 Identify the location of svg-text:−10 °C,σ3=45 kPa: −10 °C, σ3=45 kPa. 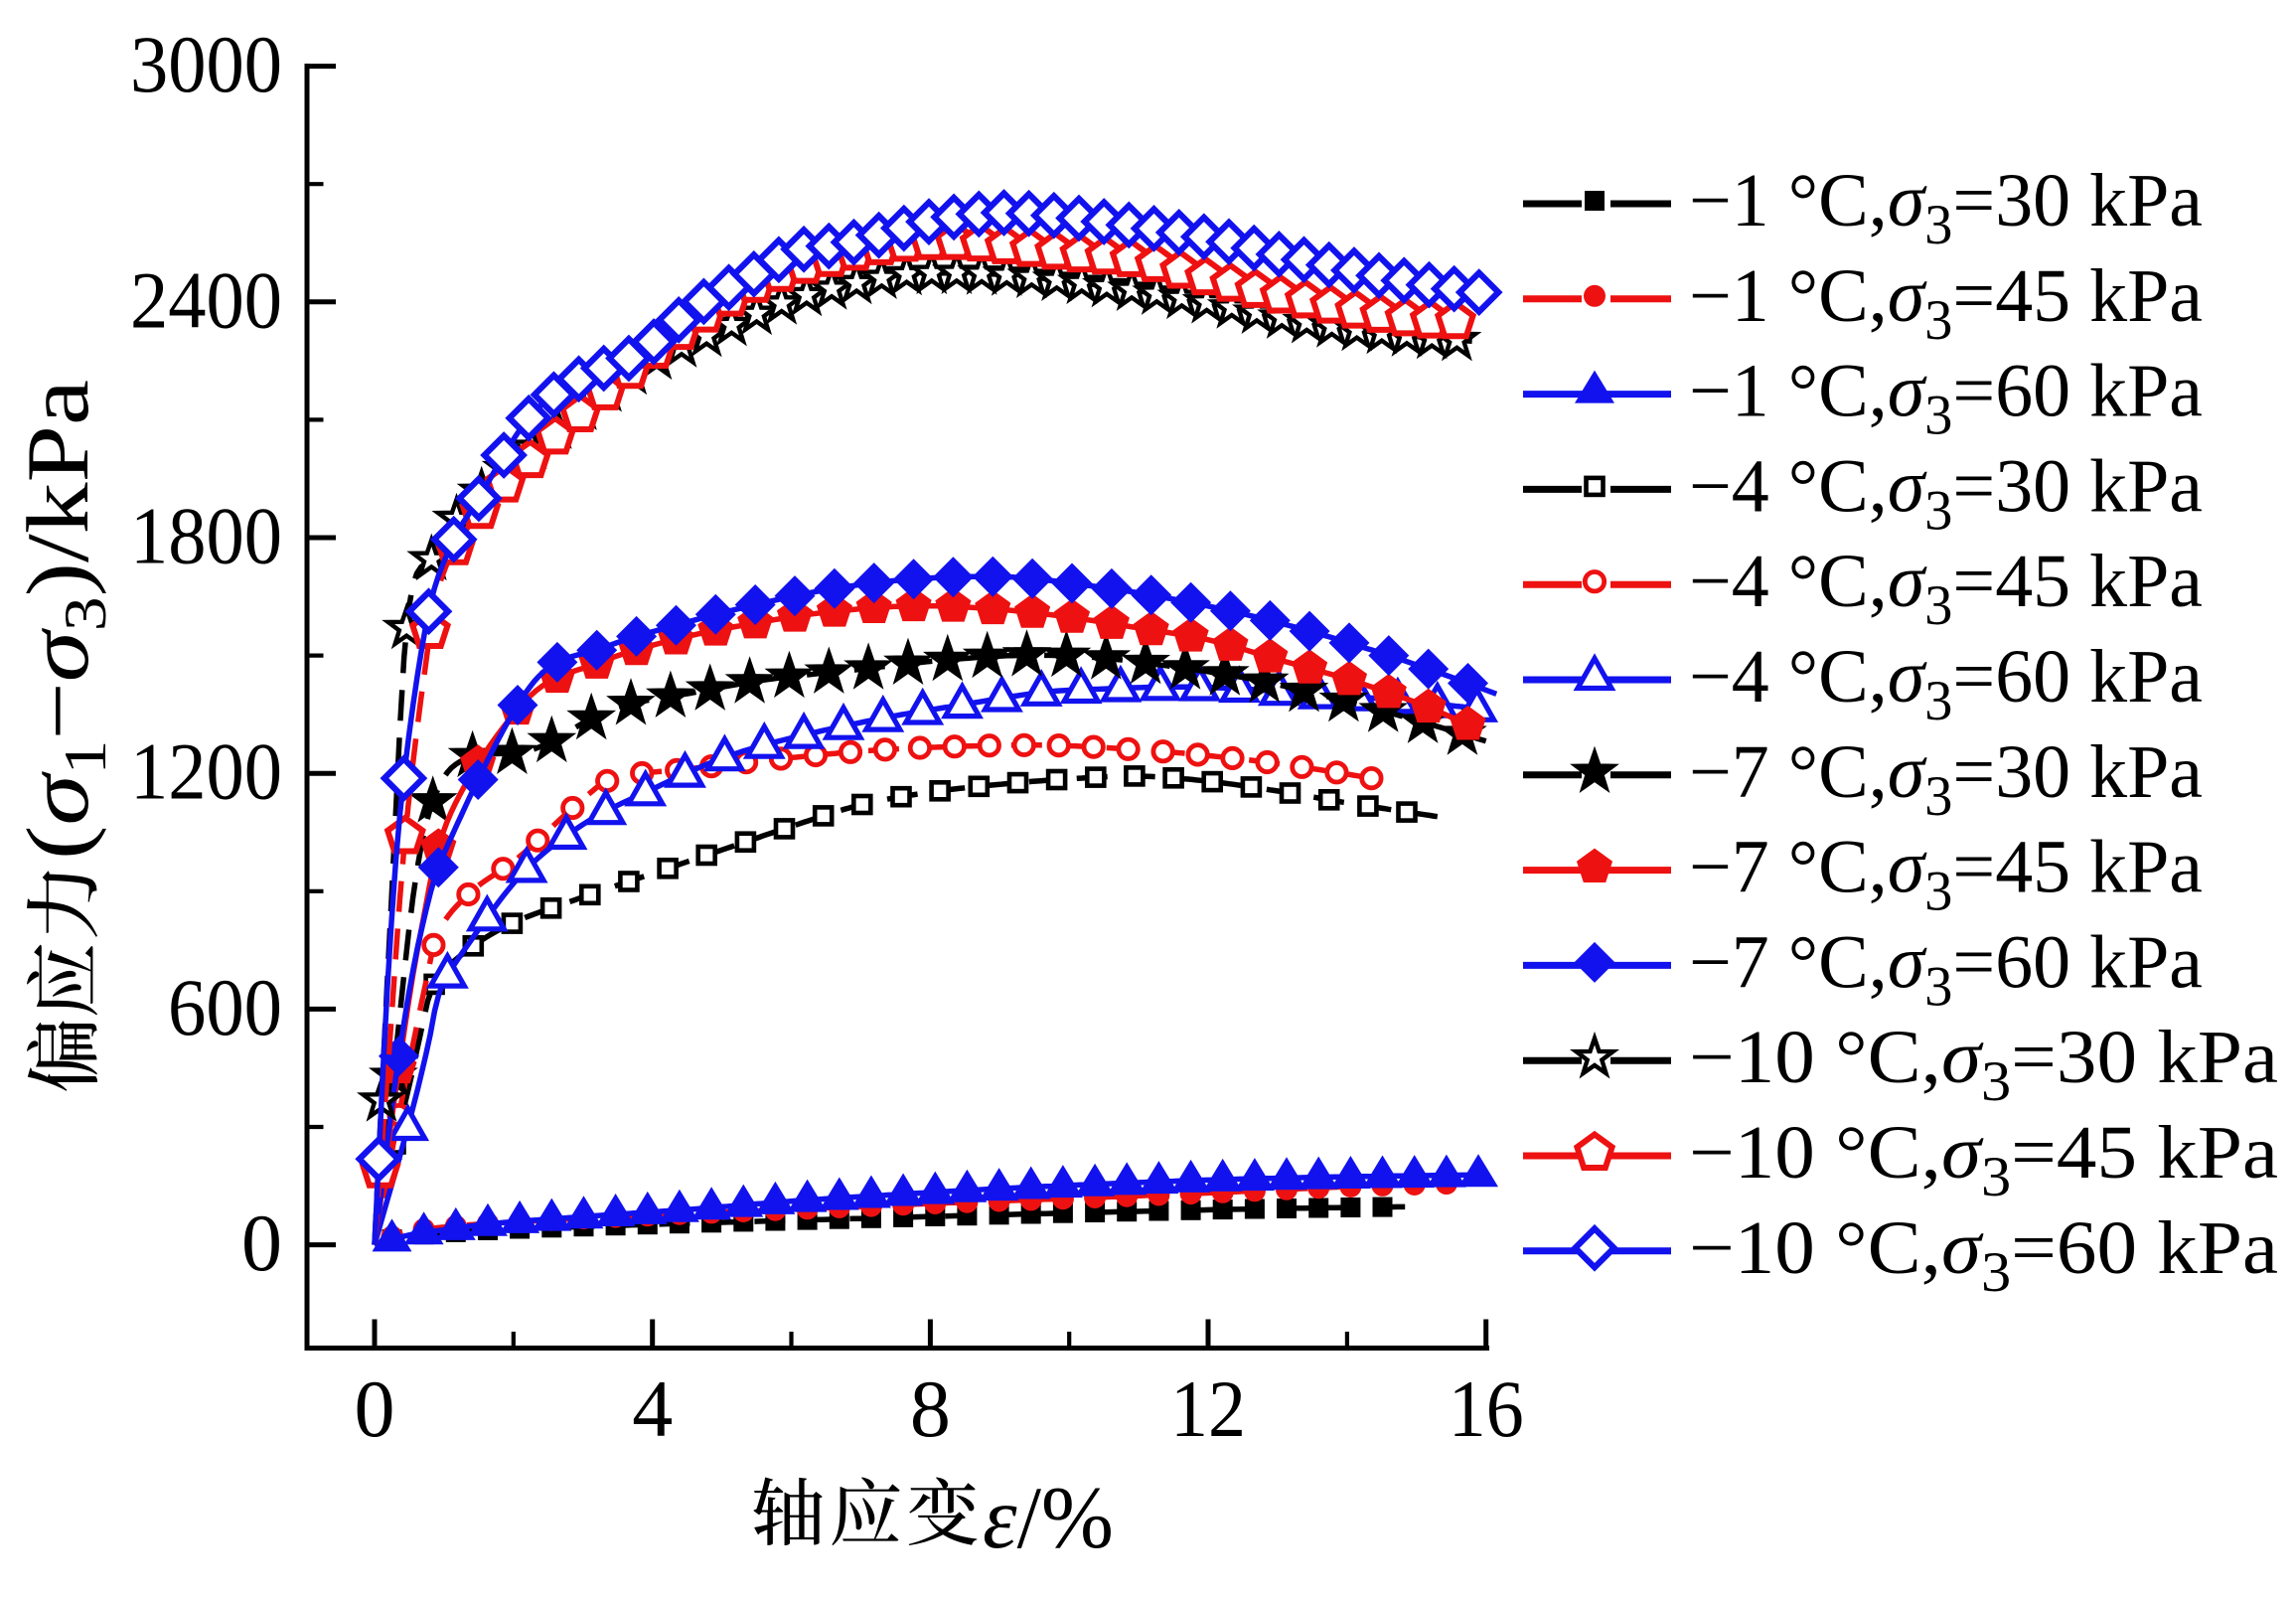
(1983, 1159).